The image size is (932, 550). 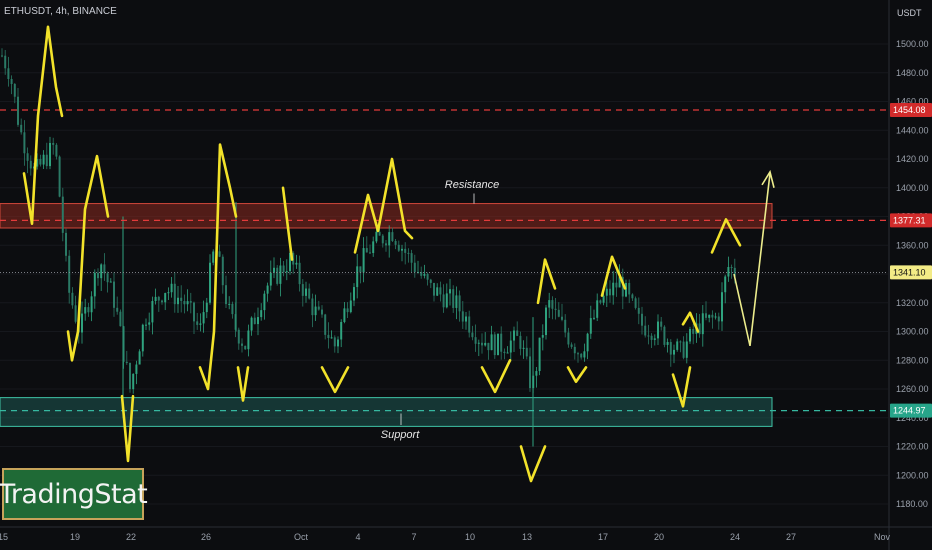 I want to click on y-tick-label: 1320.00, so click(x=912, y=303).